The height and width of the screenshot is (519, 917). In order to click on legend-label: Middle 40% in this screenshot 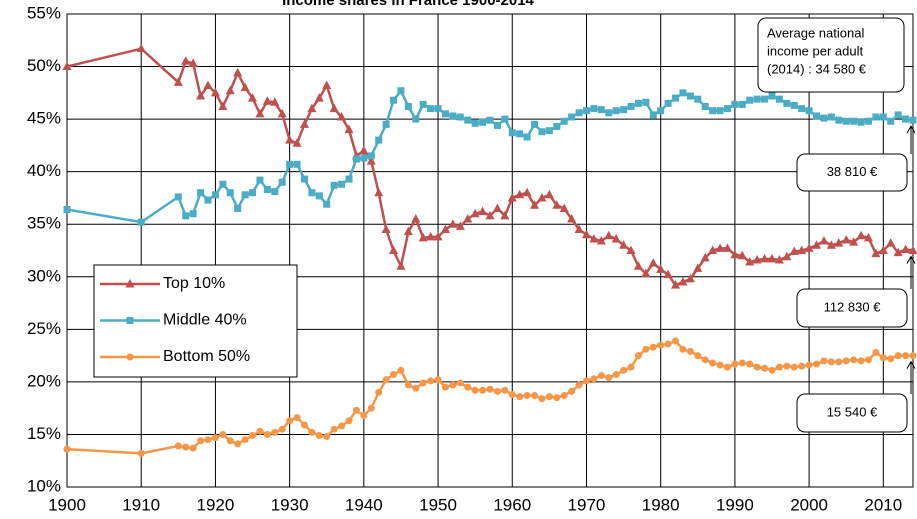, I will do `click(205, 320)`.